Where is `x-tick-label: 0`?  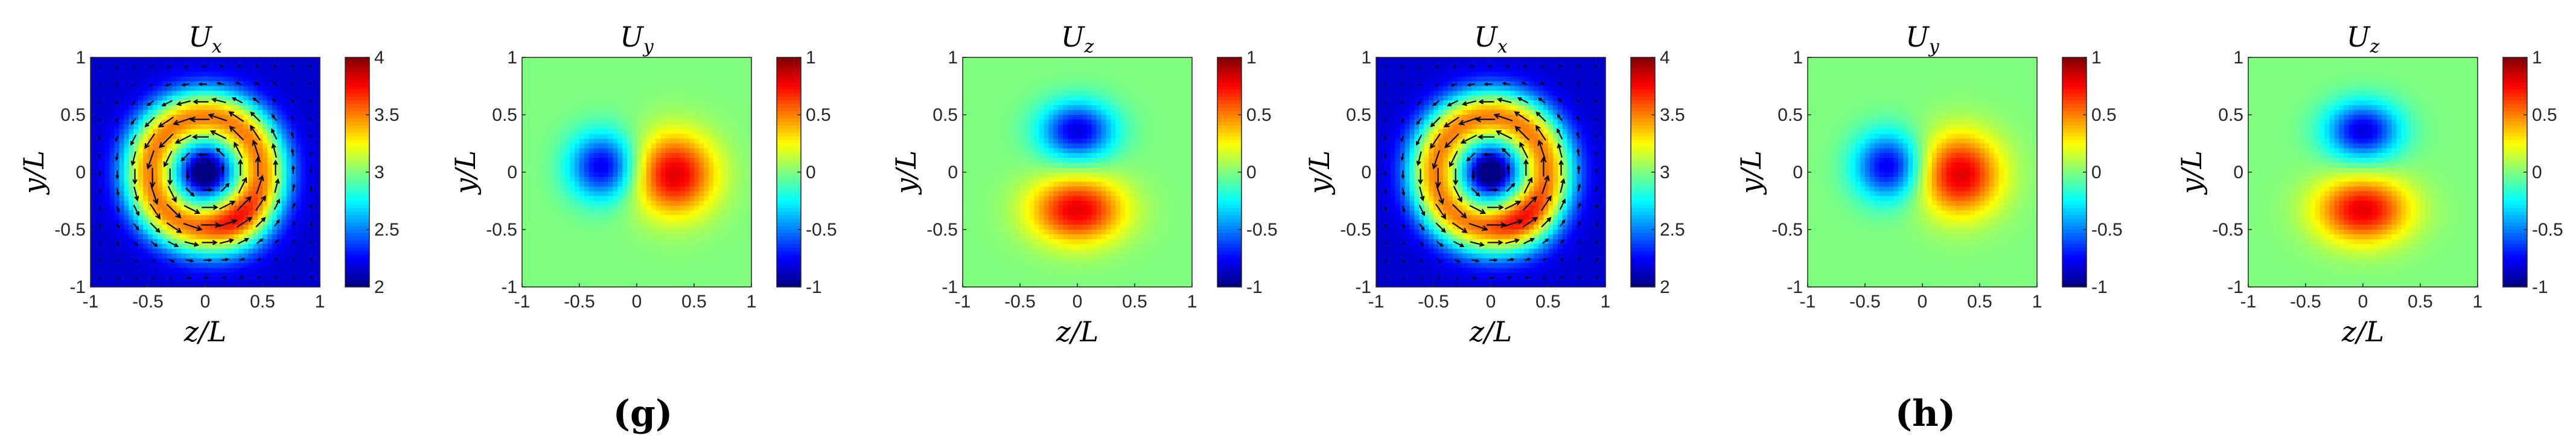 x-tick-label: 0 is located at coordinates (205, 302).